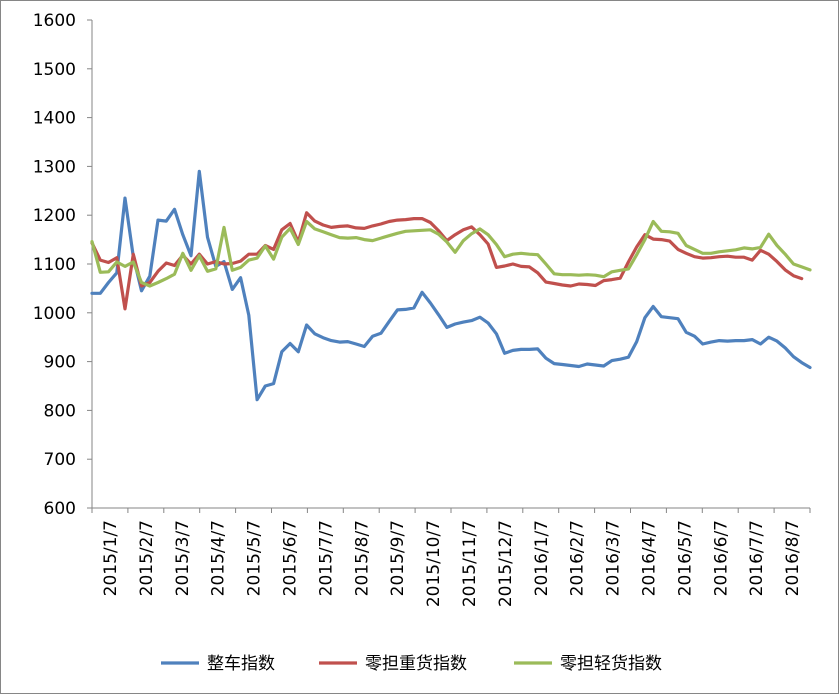  Describe the element at coordinates (398, 558) in the screenshot. I see `x-tick-label: 2015/9/7` at that location.